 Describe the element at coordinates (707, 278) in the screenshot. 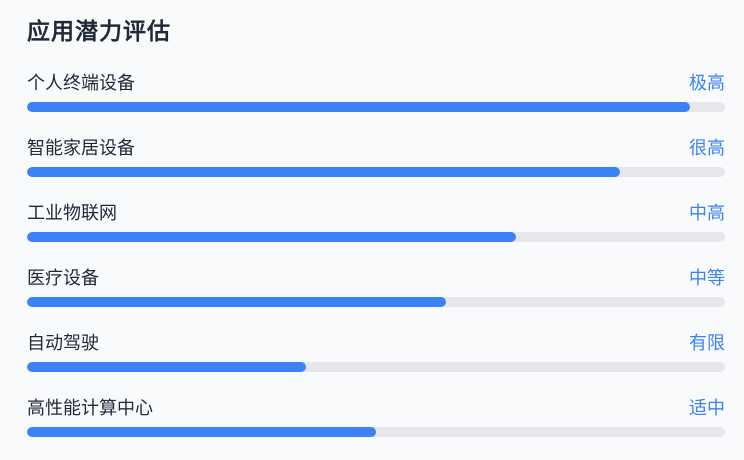

I see `item-level: 中等` at that location.